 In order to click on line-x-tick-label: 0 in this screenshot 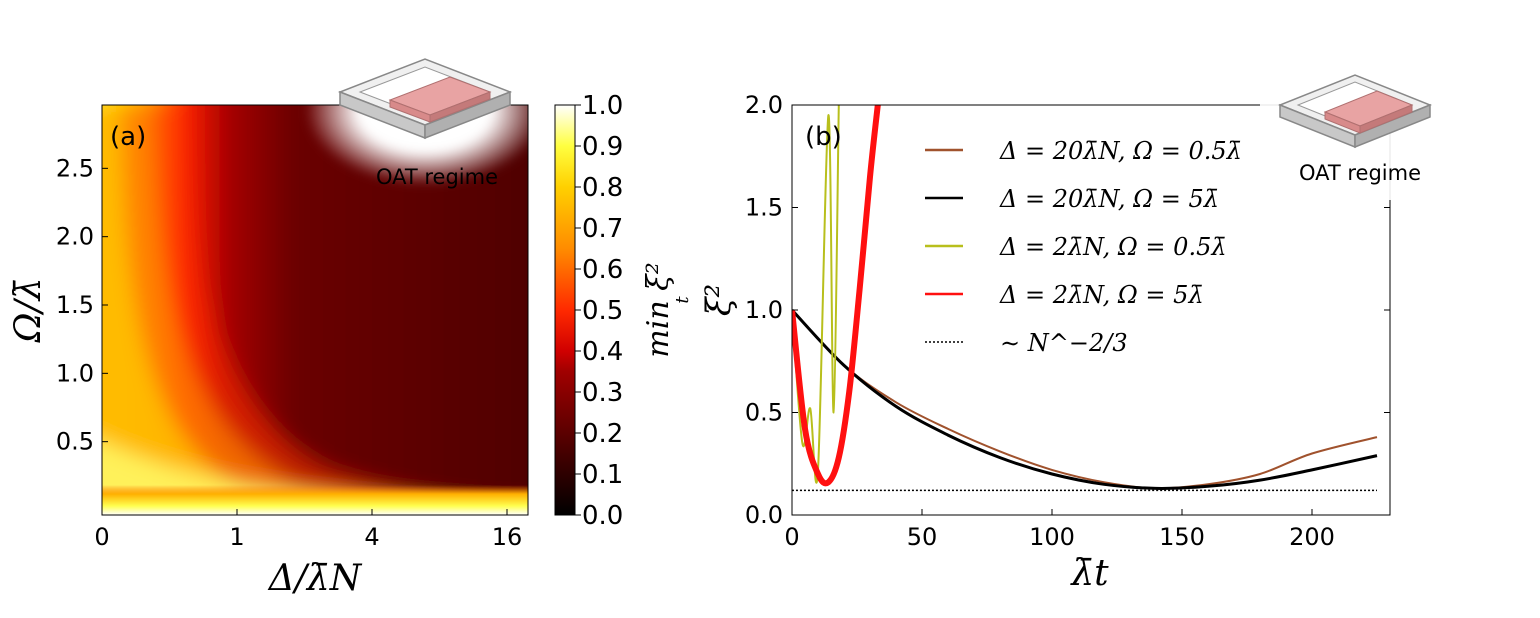, I will do `click(791, 537)`.